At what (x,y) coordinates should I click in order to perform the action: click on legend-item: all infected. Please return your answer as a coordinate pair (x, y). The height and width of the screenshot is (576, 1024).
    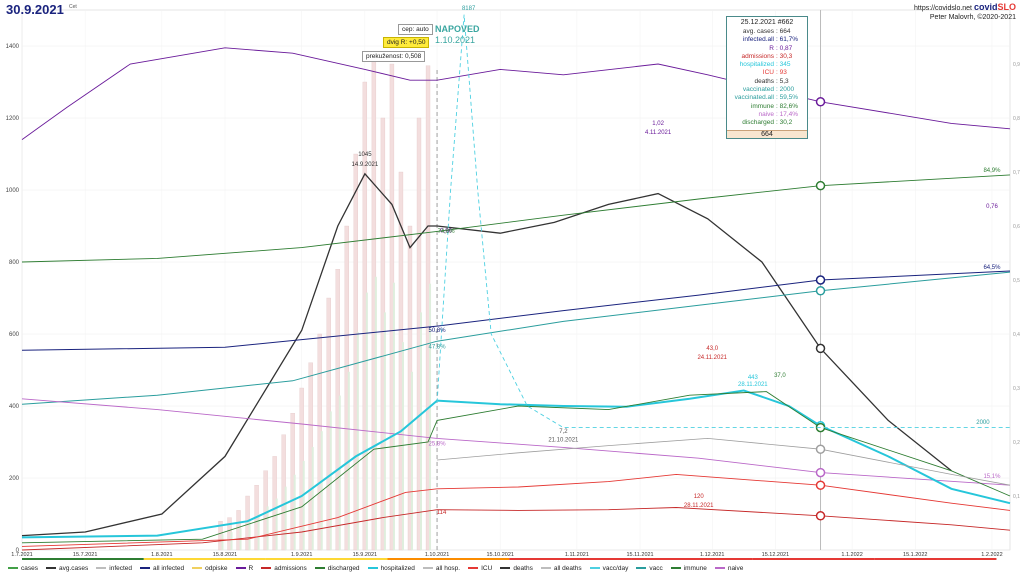
    Looking at the image, I should click on (162, 568).